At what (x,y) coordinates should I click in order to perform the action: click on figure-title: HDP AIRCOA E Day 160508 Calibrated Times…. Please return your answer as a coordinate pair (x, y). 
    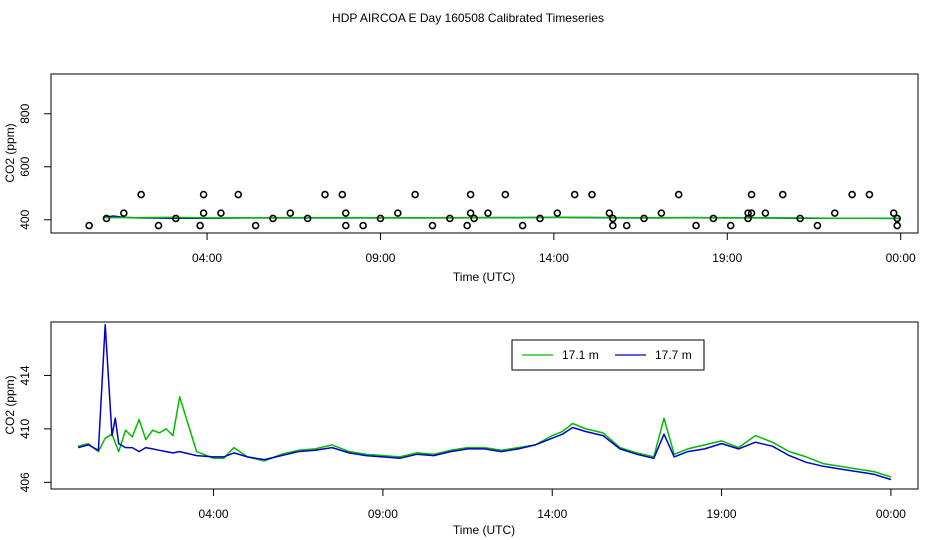
    Looking at the image, I should click on (468, 18).